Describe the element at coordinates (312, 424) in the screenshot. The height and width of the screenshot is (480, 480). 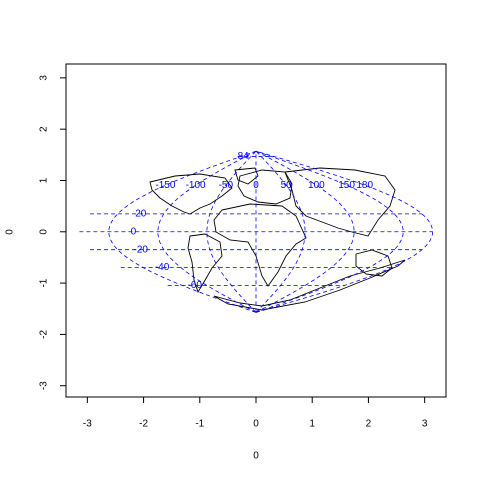
I see `x-tick-label: 1` at that location.